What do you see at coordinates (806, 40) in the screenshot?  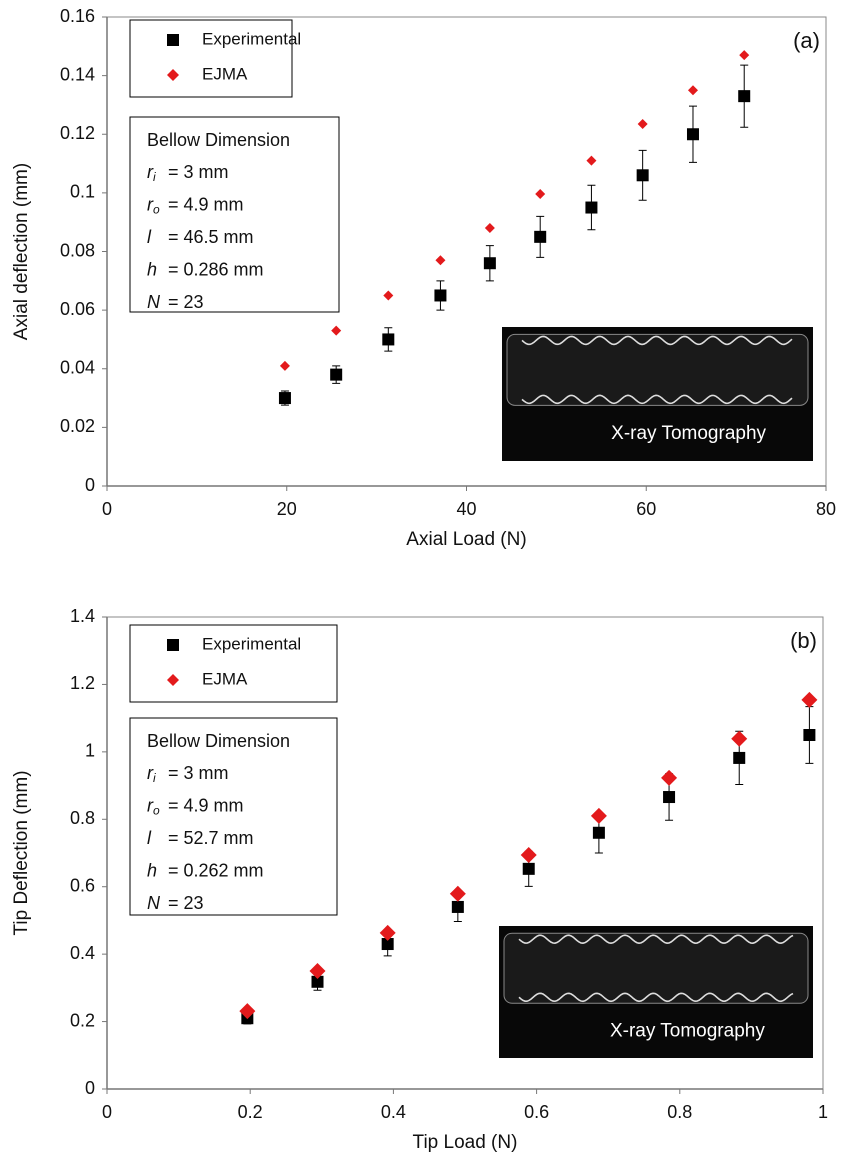 I see `panel-annotation: (a)` at bounding box center [806, 40].